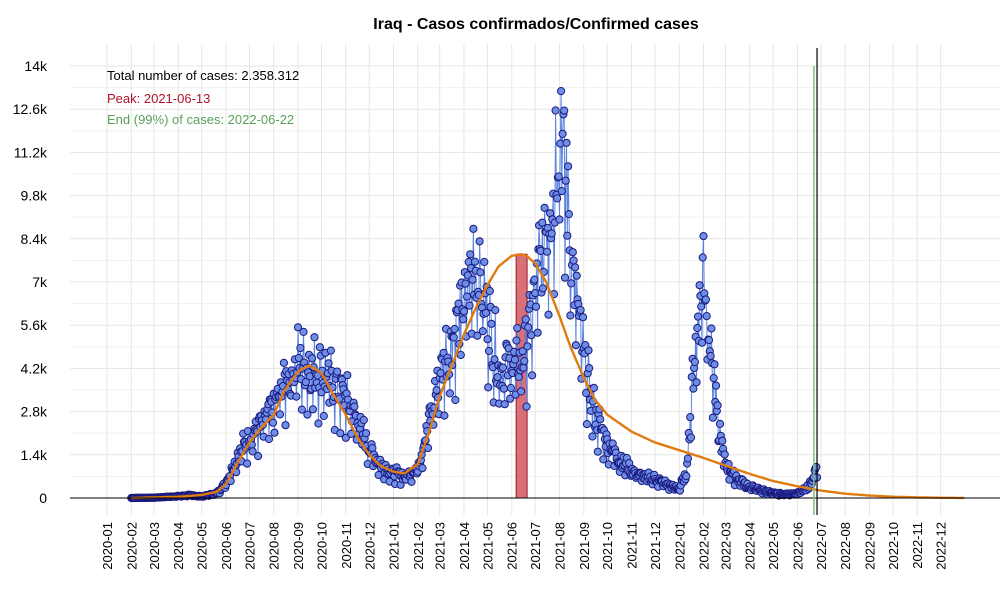  What do you see at coordinates (178, 546) in the screenshot?
I see `x-tick-label: 2020-04` at bounding box center [178, 546].